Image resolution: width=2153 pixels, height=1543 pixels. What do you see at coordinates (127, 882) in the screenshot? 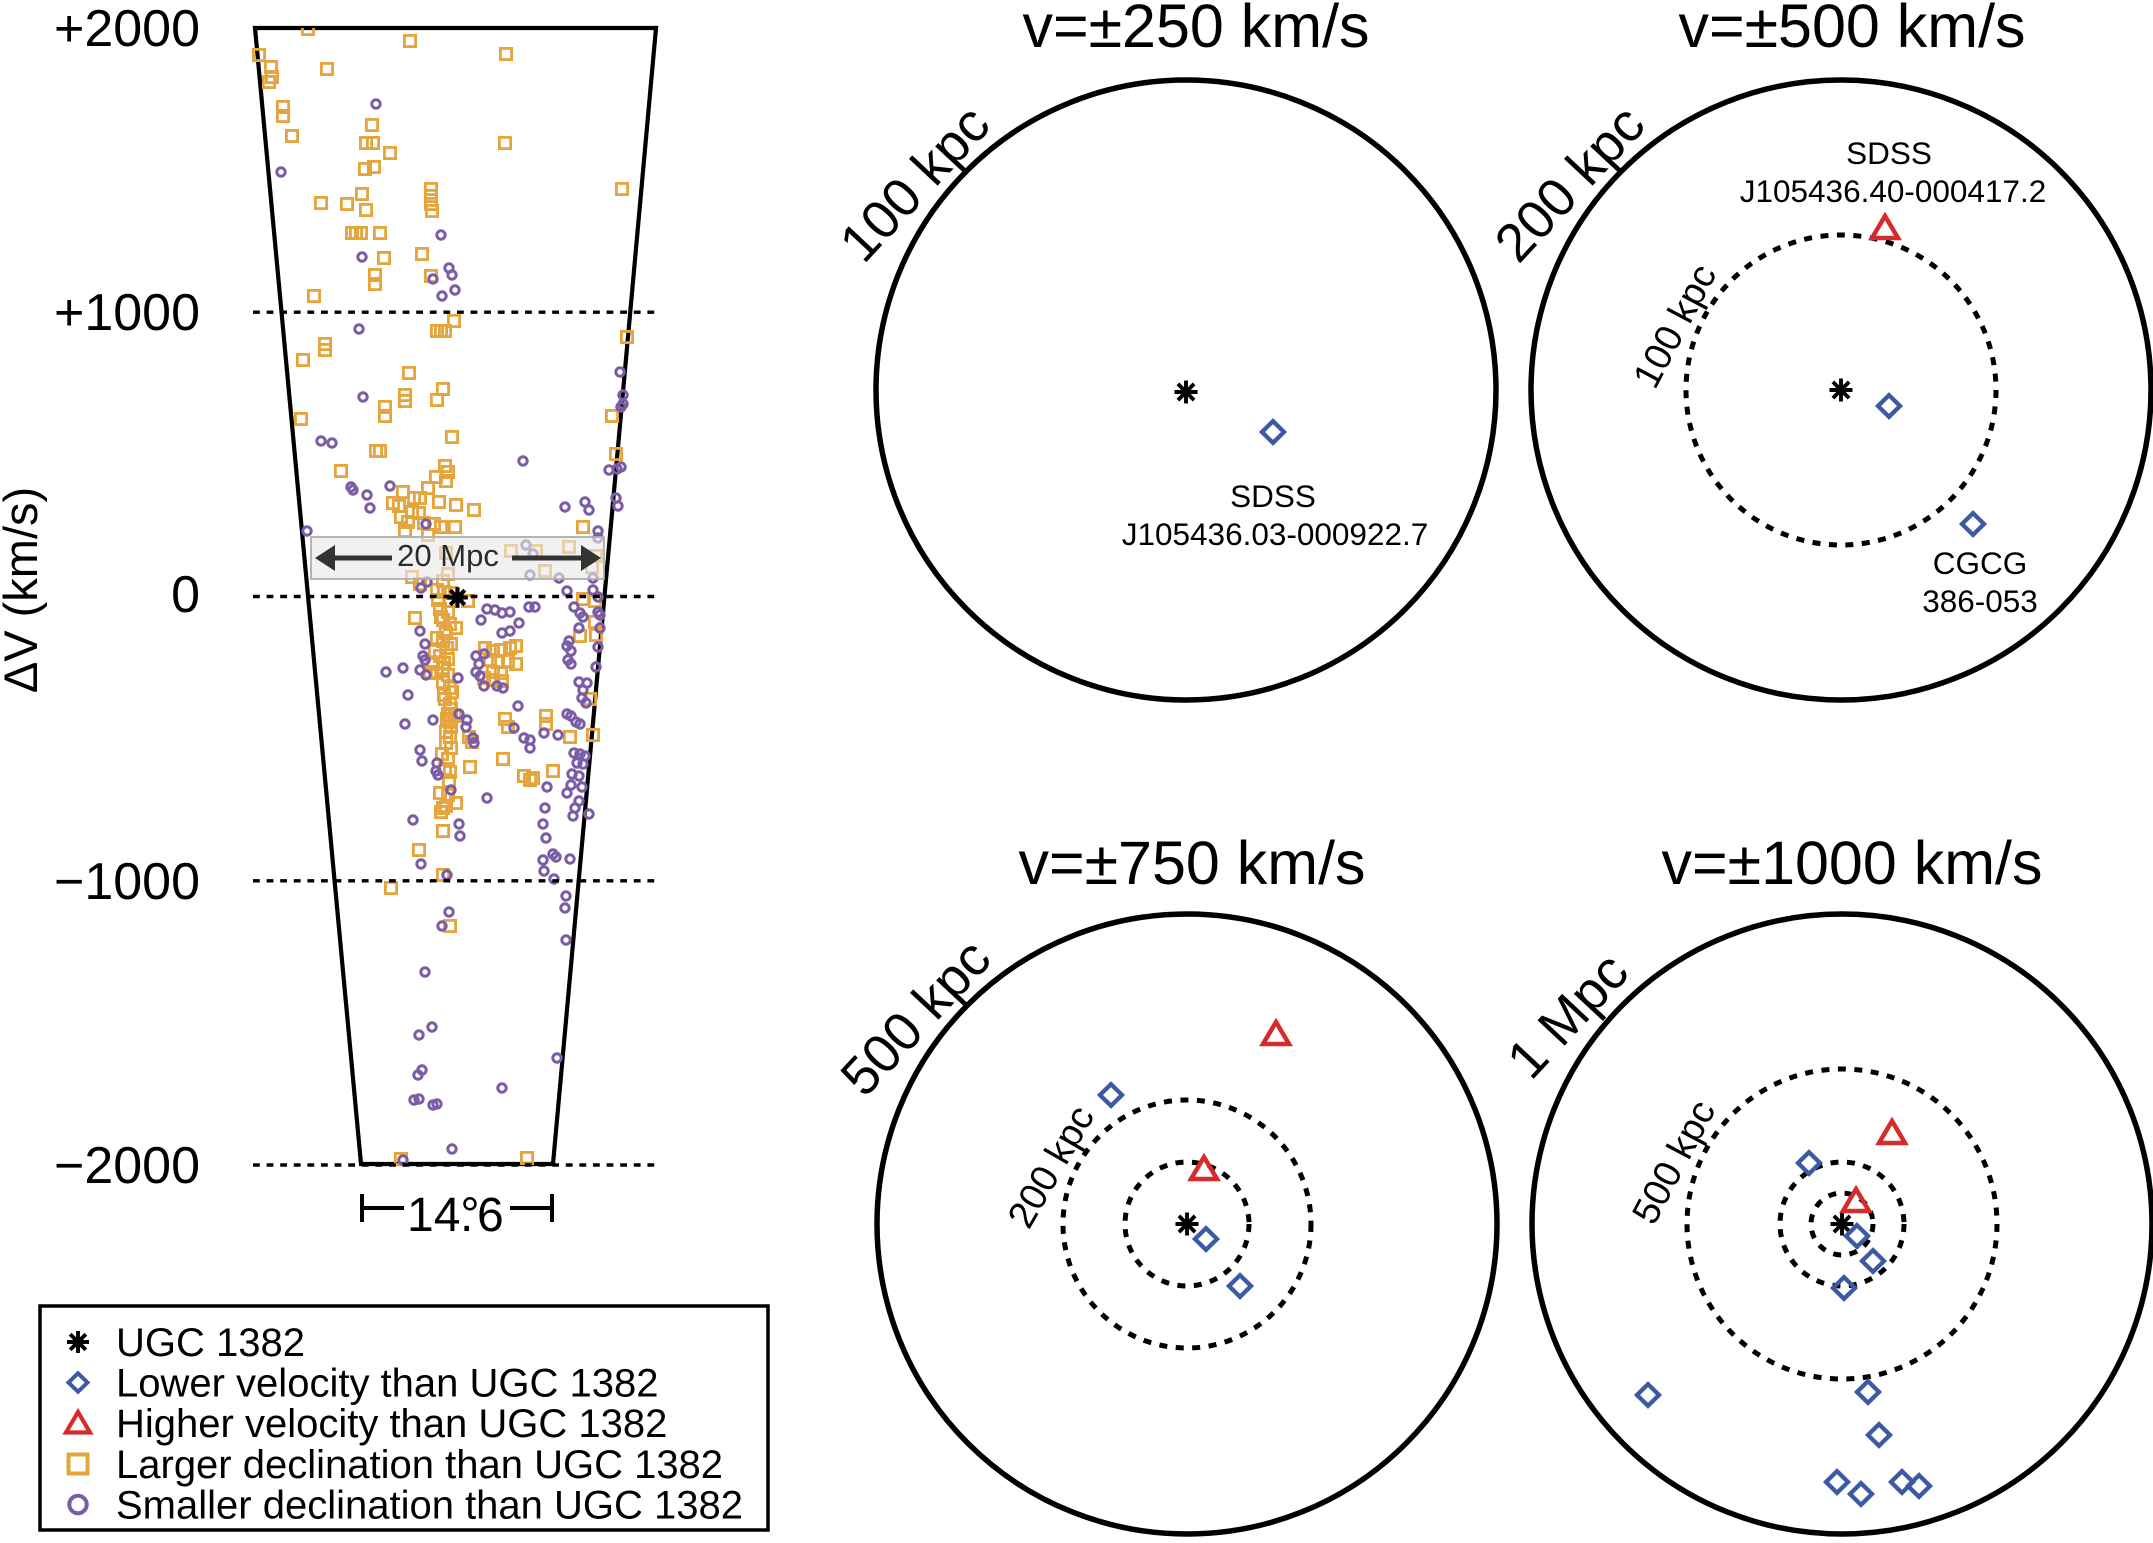
I see `svg-text: −1000` at bounding box center [127, 882].